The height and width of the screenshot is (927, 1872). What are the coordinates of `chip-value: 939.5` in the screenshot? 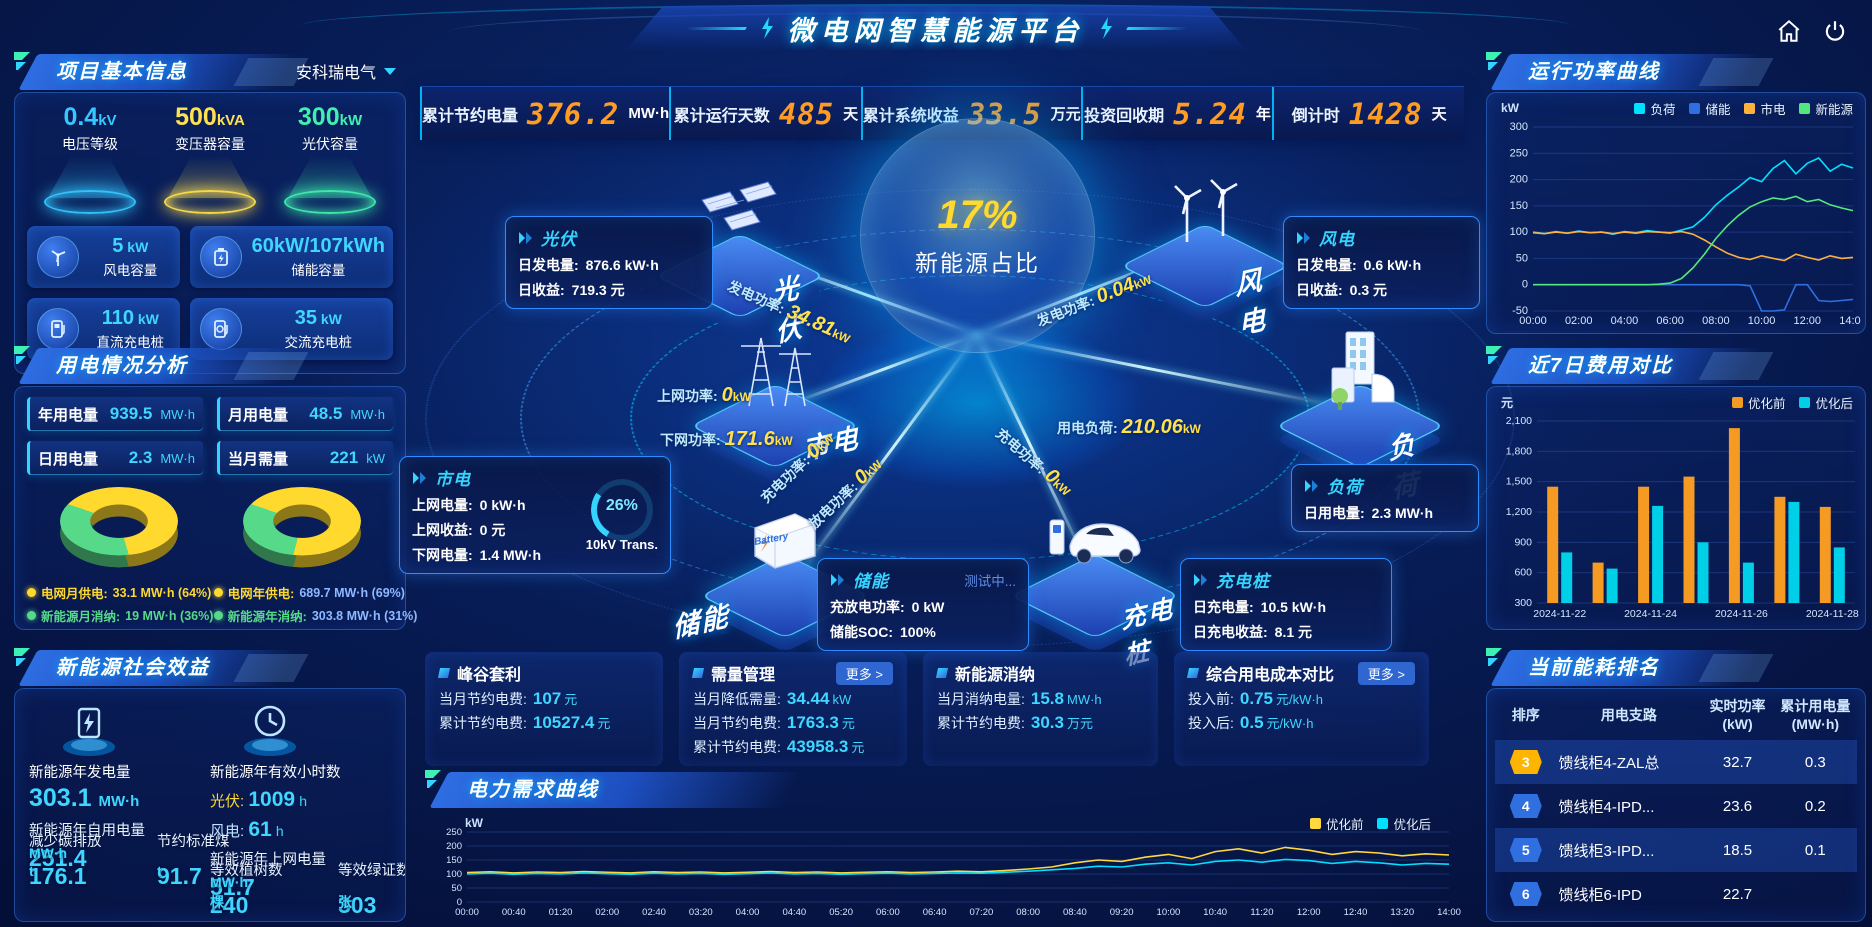 It's located at (131, 413).